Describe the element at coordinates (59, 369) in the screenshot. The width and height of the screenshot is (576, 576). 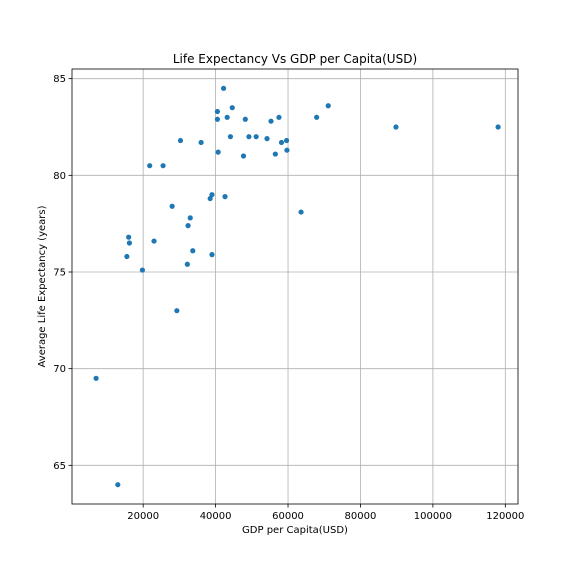
I see `y-tick-label: 70` at that location.